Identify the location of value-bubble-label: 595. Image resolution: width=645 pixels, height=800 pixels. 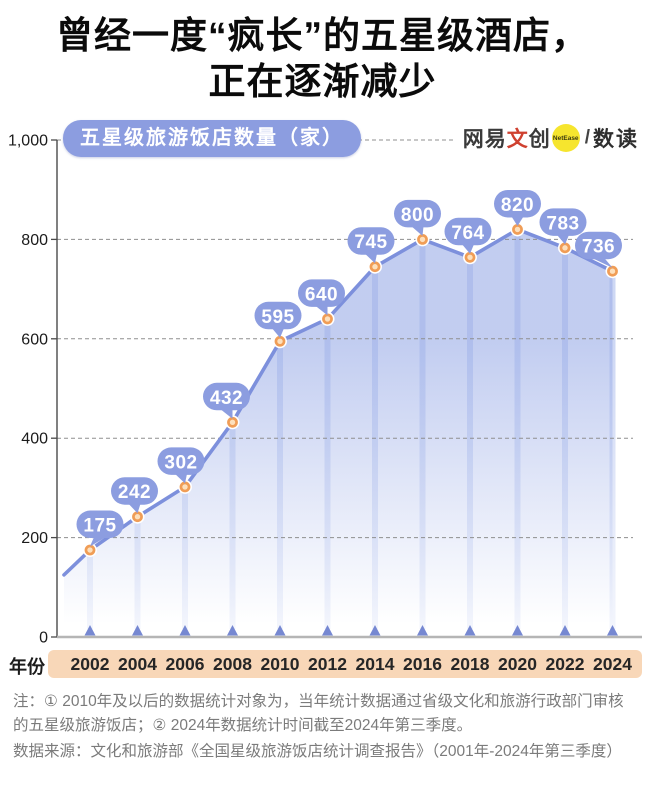
(277, 317).